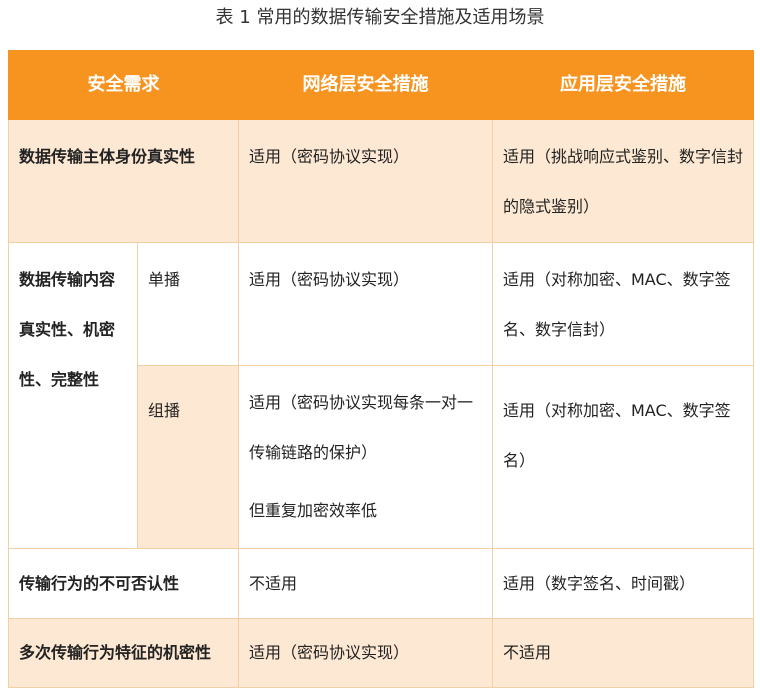 The width and height of the screenshot is (760, 688). Describe the element at coordinates (365, 85) in the screenshot. I see `header-network-layer: 网络层安全措施` at that location.